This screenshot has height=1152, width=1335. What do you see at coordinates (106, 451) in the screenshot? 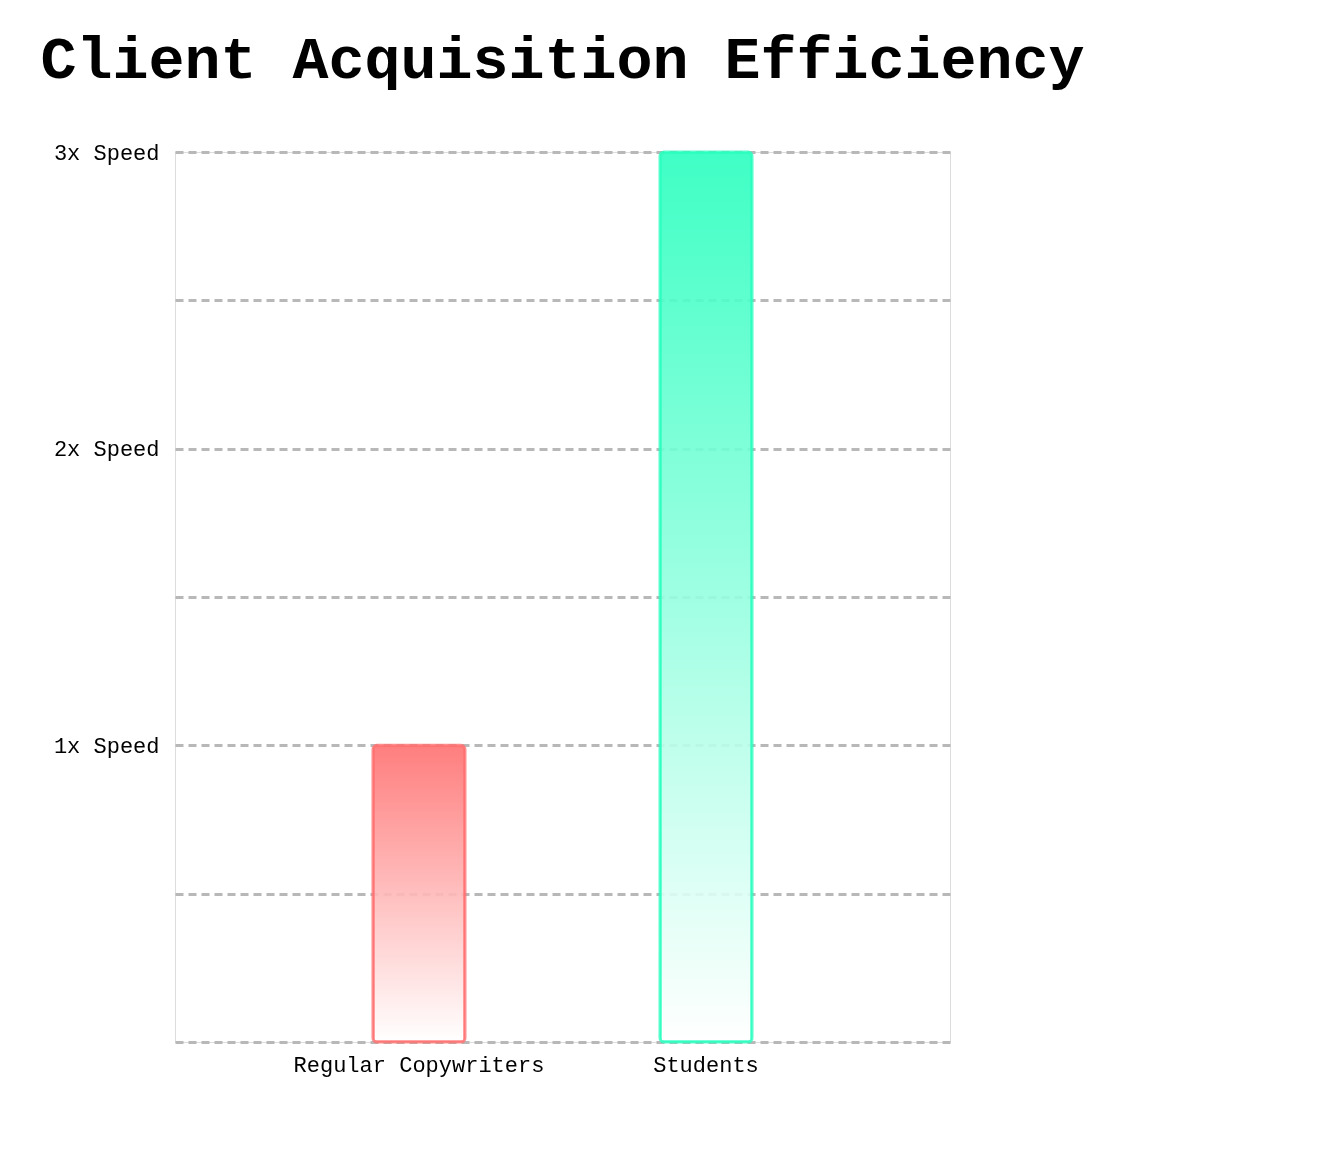
I see `y-tick-label: 2x Speed` at bounding box center [106, 451].